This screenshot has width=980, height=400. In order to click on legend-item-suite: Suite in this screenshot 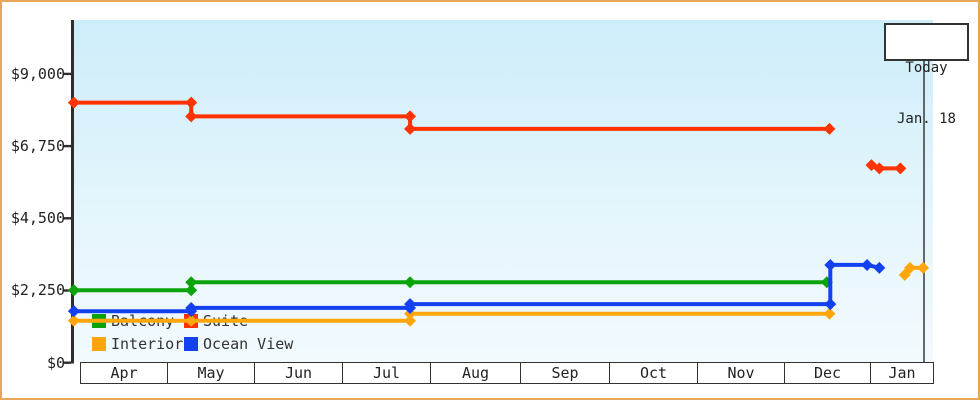, I will do `click(238, 321)`.